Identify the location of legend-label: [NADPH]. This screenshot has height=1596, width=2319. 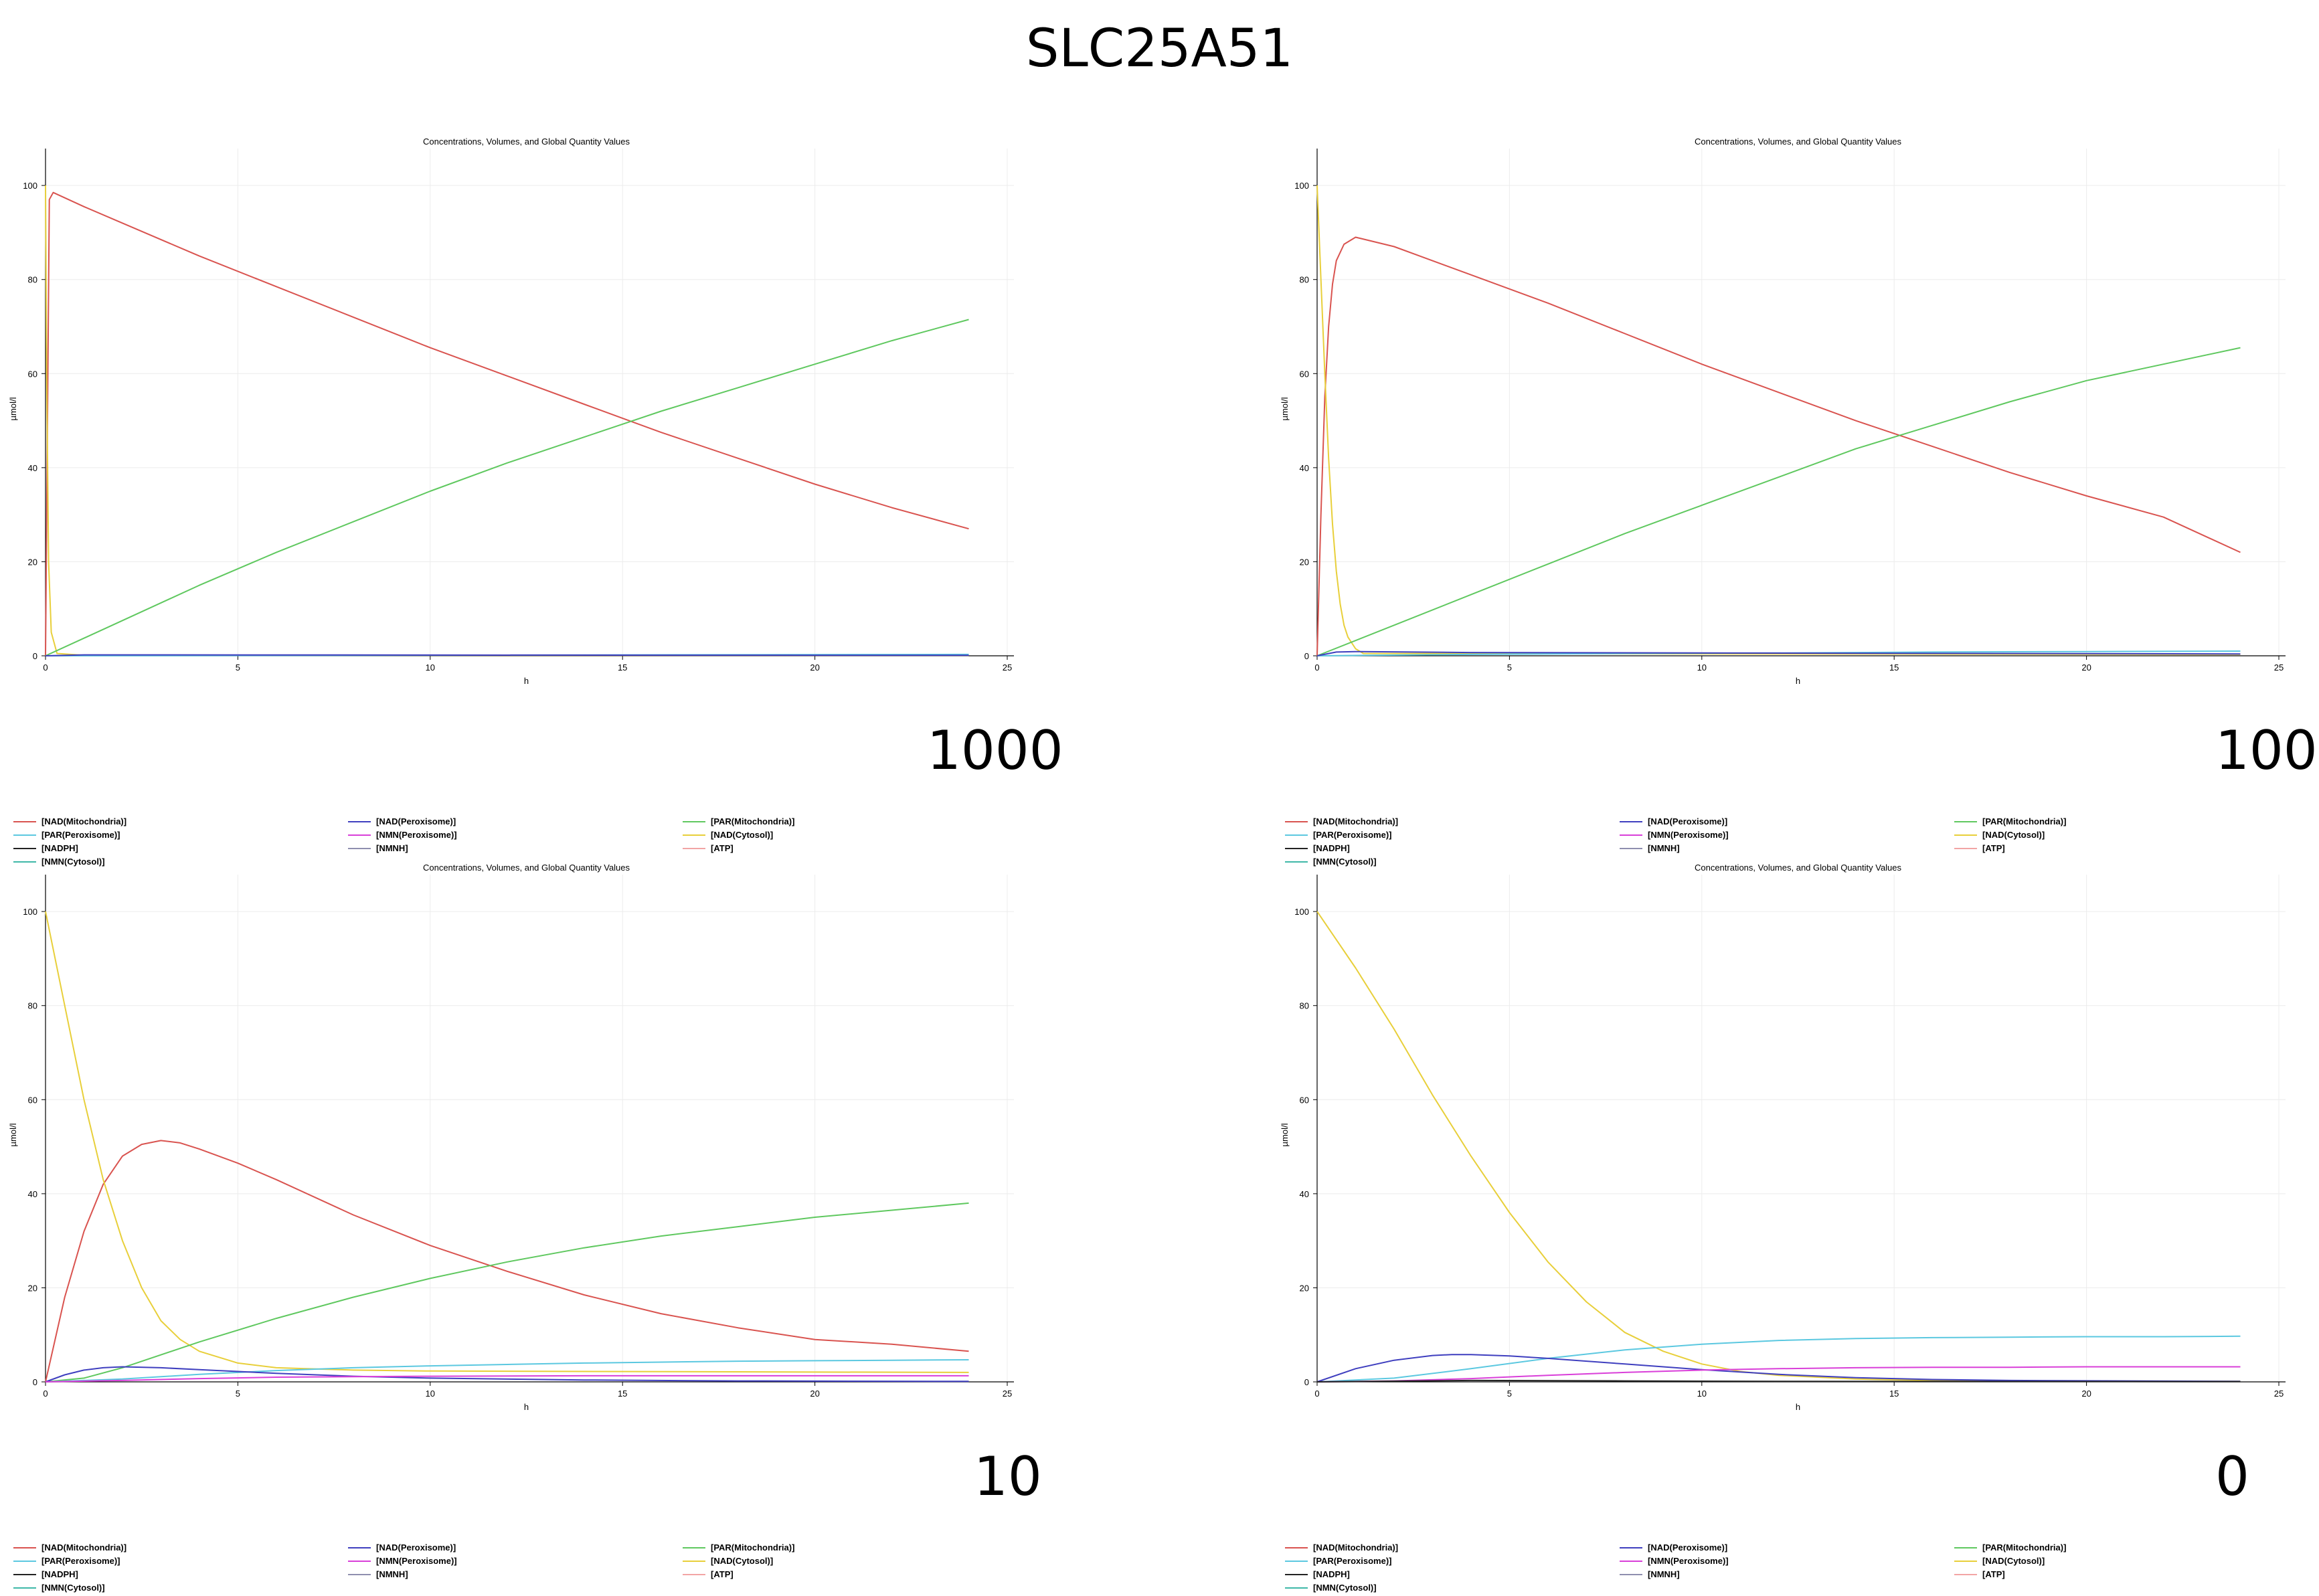
(59, 848).